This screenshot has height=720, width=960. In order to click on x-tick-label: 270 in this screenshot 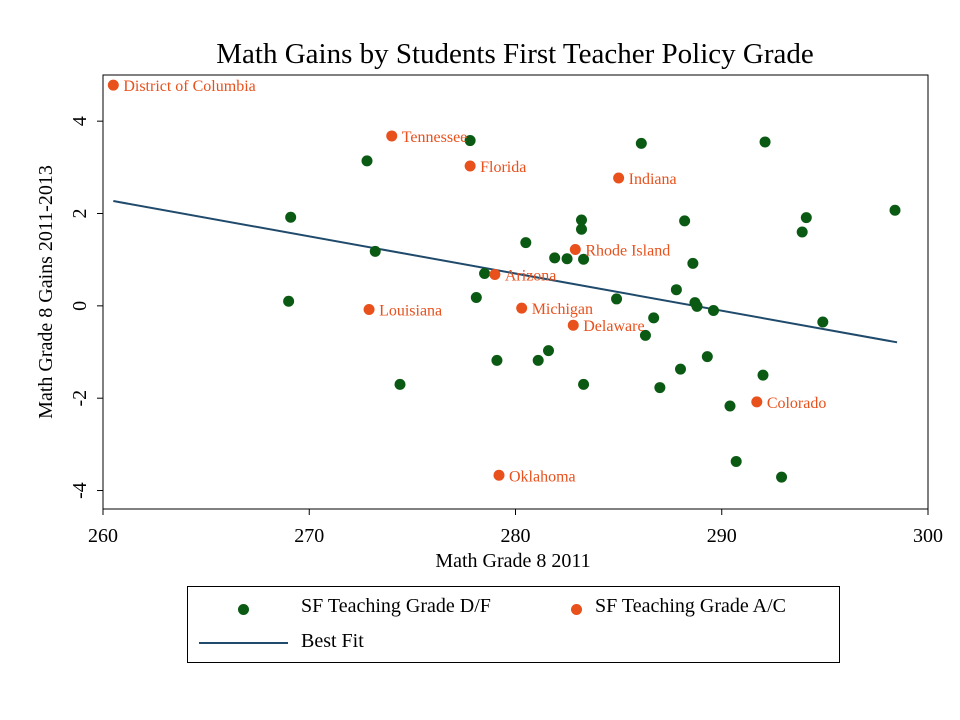, I will do `click(309, 536)`.